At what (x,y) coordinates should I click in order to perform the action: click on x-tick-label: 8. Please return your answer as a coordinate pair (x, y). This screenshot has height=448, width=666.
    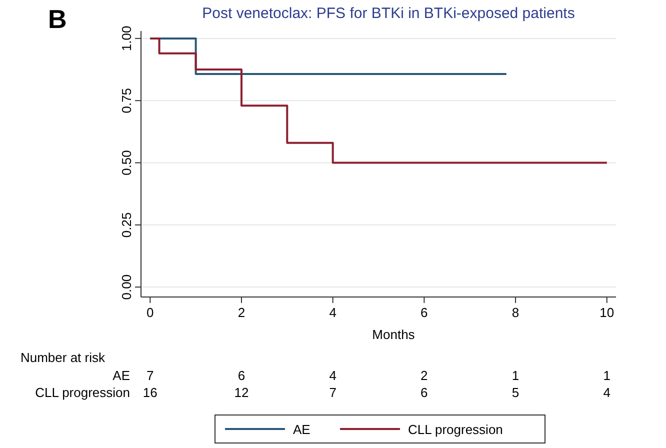
    Looking at the image, I should click on (516, 312).